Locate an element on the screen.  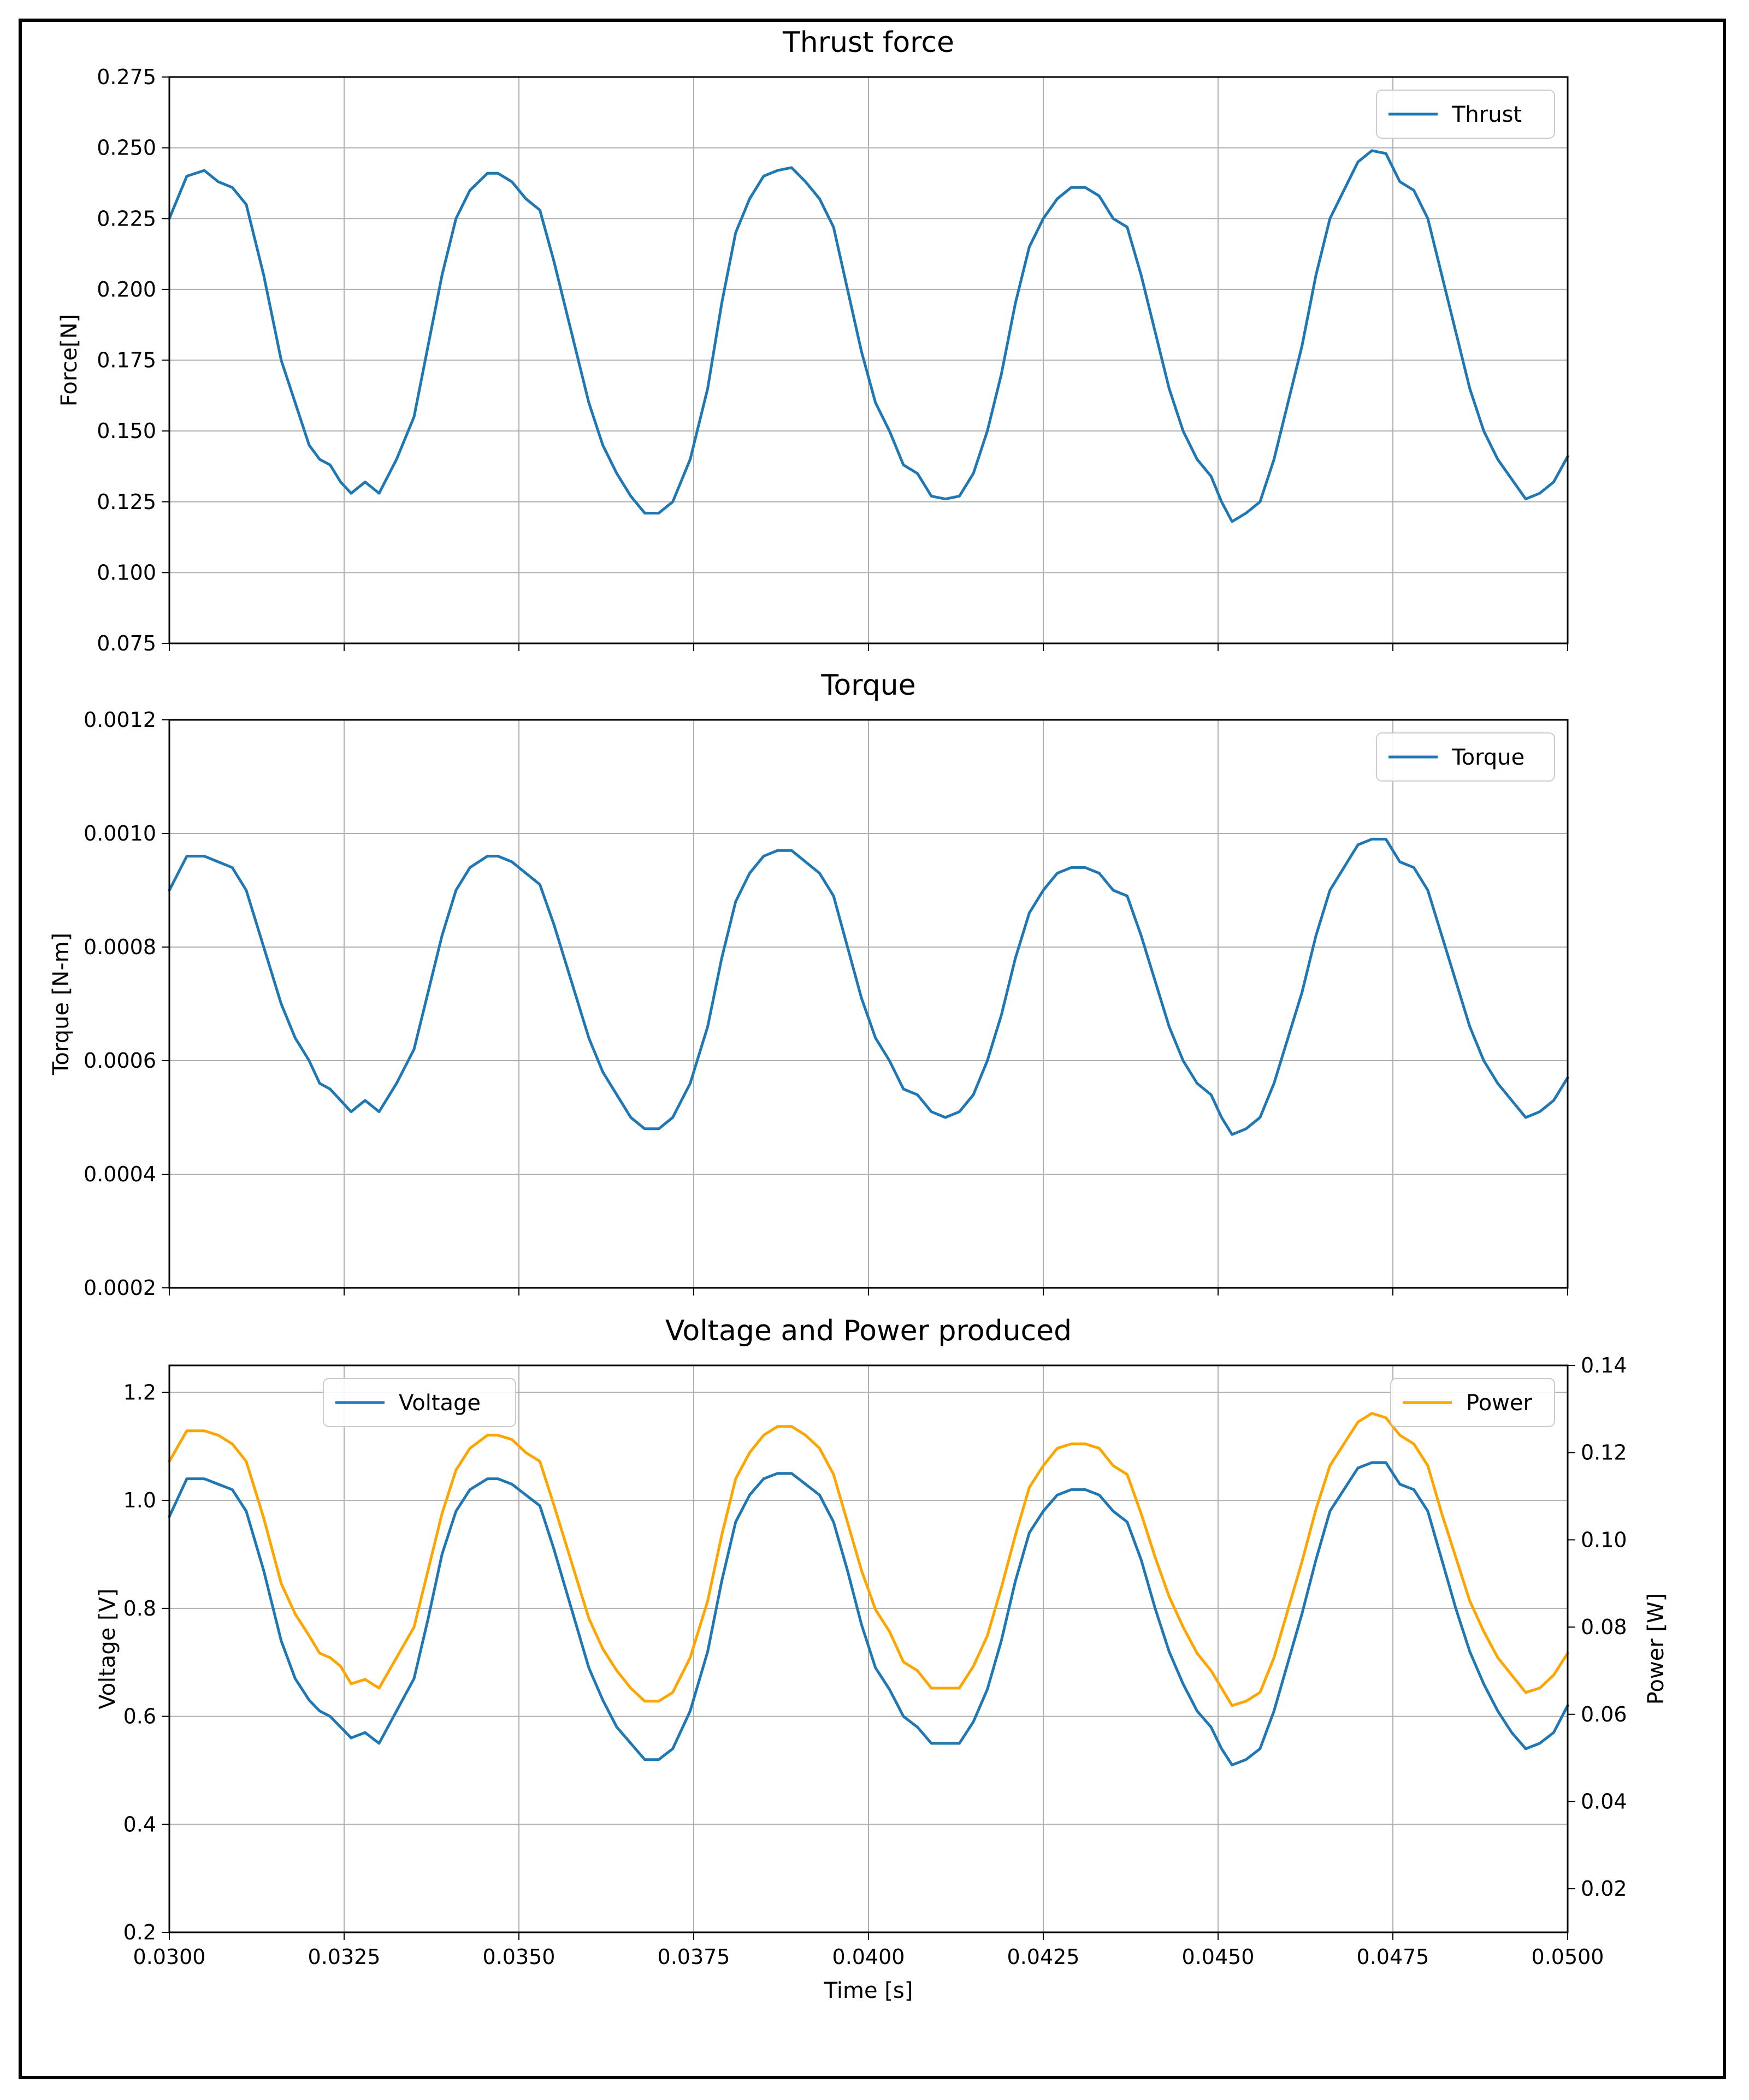
x-tick-label: 0.0325 is located at coordinates (344, 1957).